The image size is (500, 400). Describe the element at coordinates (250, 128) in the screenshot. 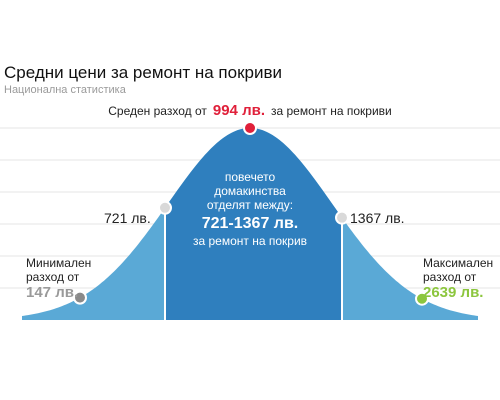

I see `average-marker` at that location.